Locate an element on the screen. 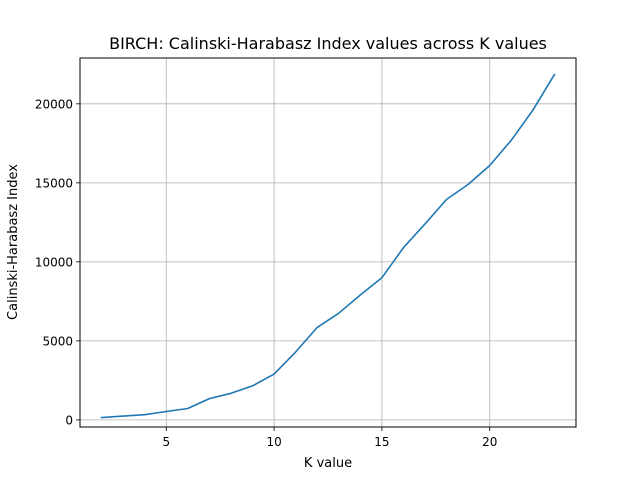 The height and width of the screenshot is (480, 640). y-tick-label: 15000 is located at coordinates (54, 183).